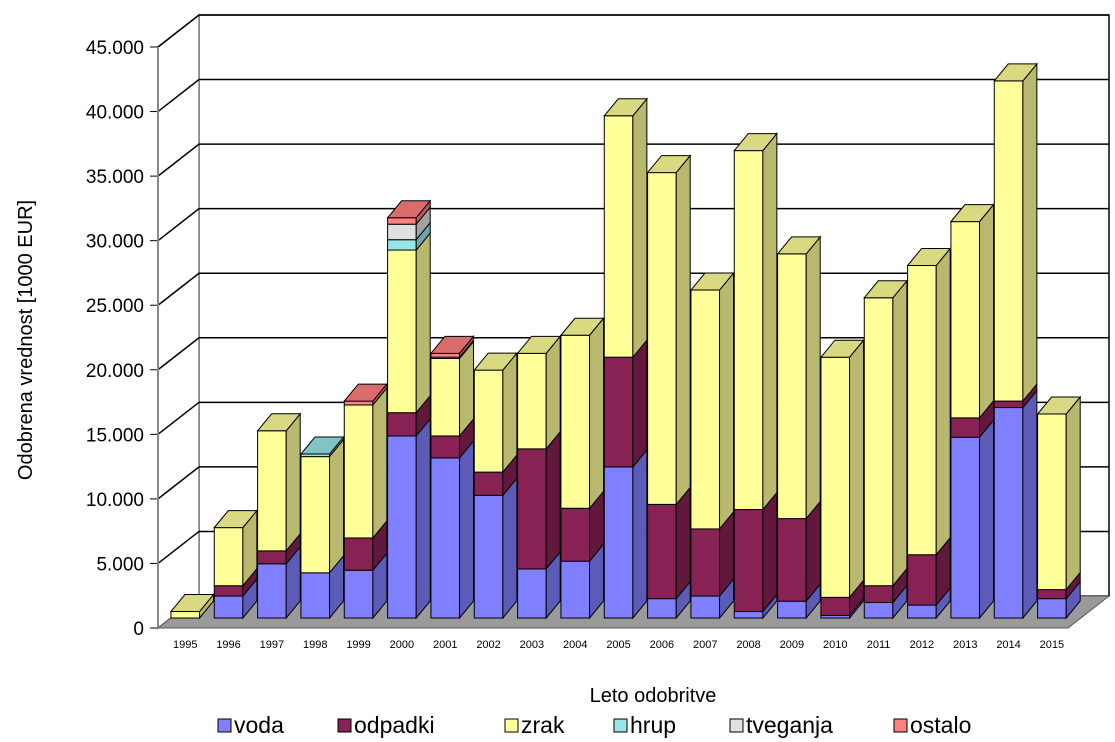 The image size is (1115, 742). What do you see at coordinates (409, 209) in the screenshot?
I see `bar-top-2000` at bounding box center [409, 209].